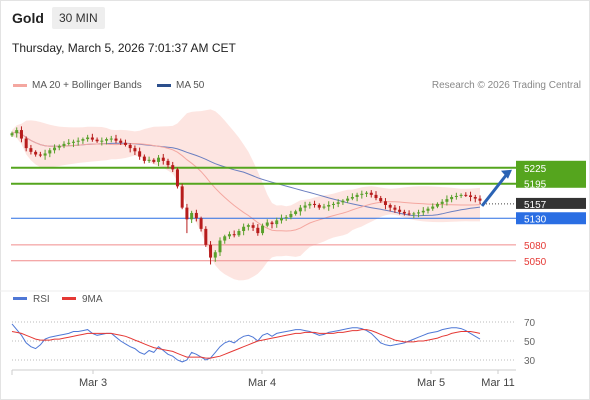 This screenshot has height=400, width=590. I want to click on rsi-line, so click(246, 343).